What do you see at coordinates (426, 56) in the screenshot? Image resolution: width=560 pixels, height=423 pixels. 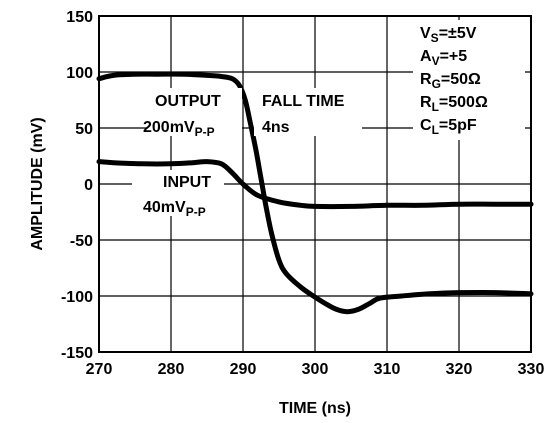 I see `condition-symbol: A` at bounding box center [426, 56].